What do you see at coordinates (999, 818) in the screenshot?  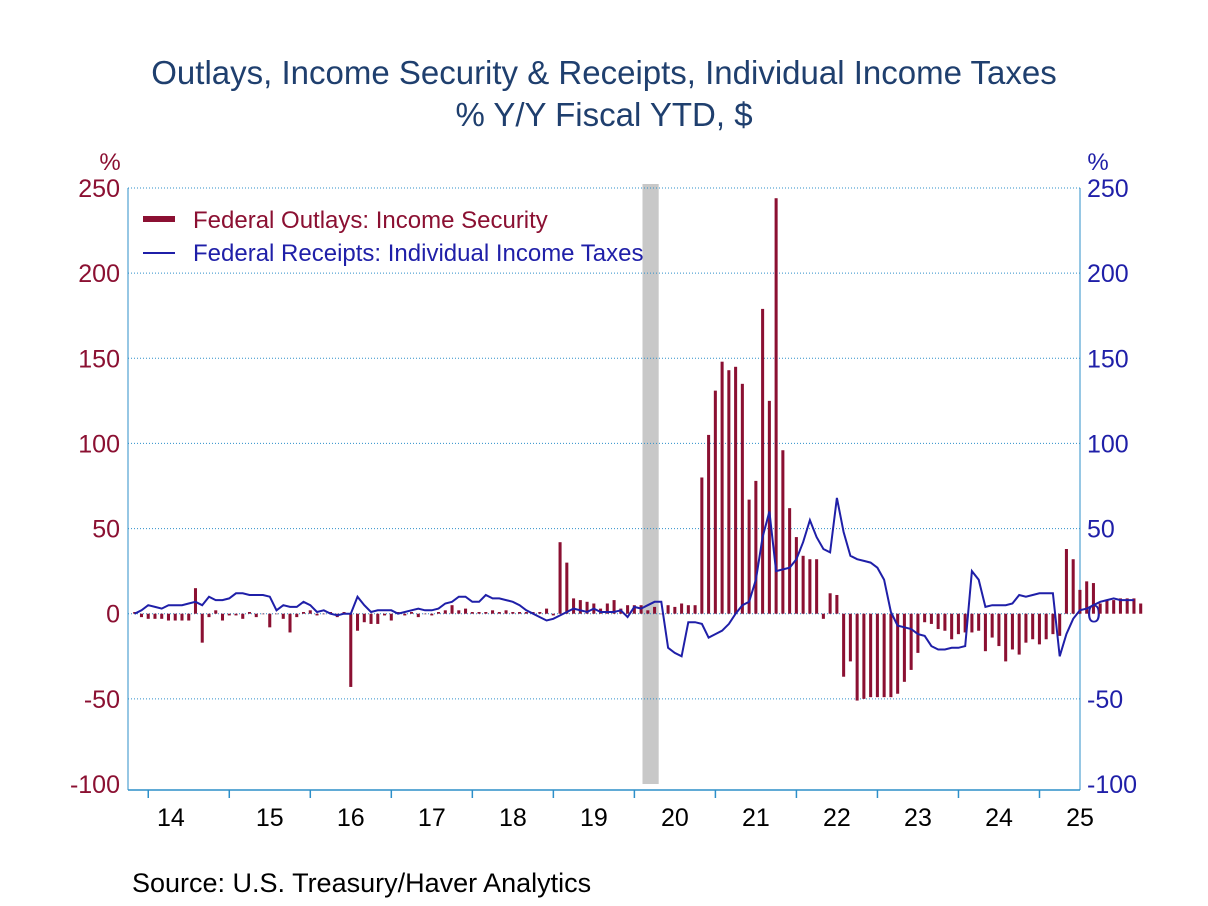 I see `x-tick-label: 24` at bounding box center [999, 818].